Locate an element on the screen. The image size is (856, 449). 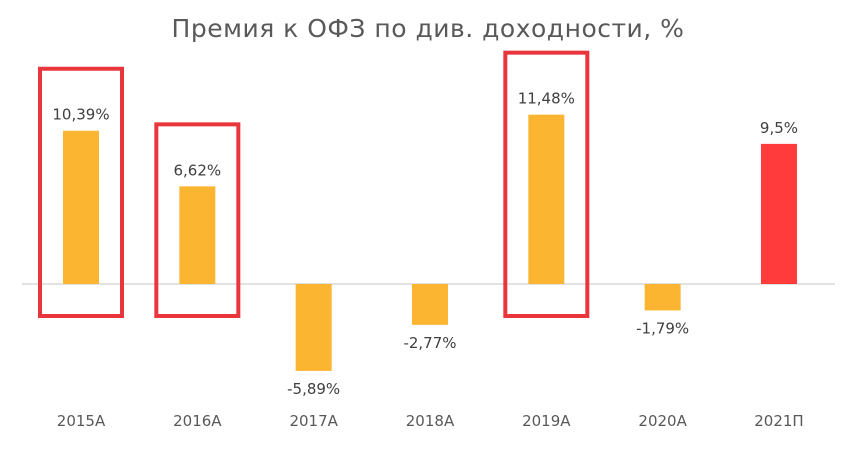
data-label-2015А: 10,39% is located at coordinates (80, 115).